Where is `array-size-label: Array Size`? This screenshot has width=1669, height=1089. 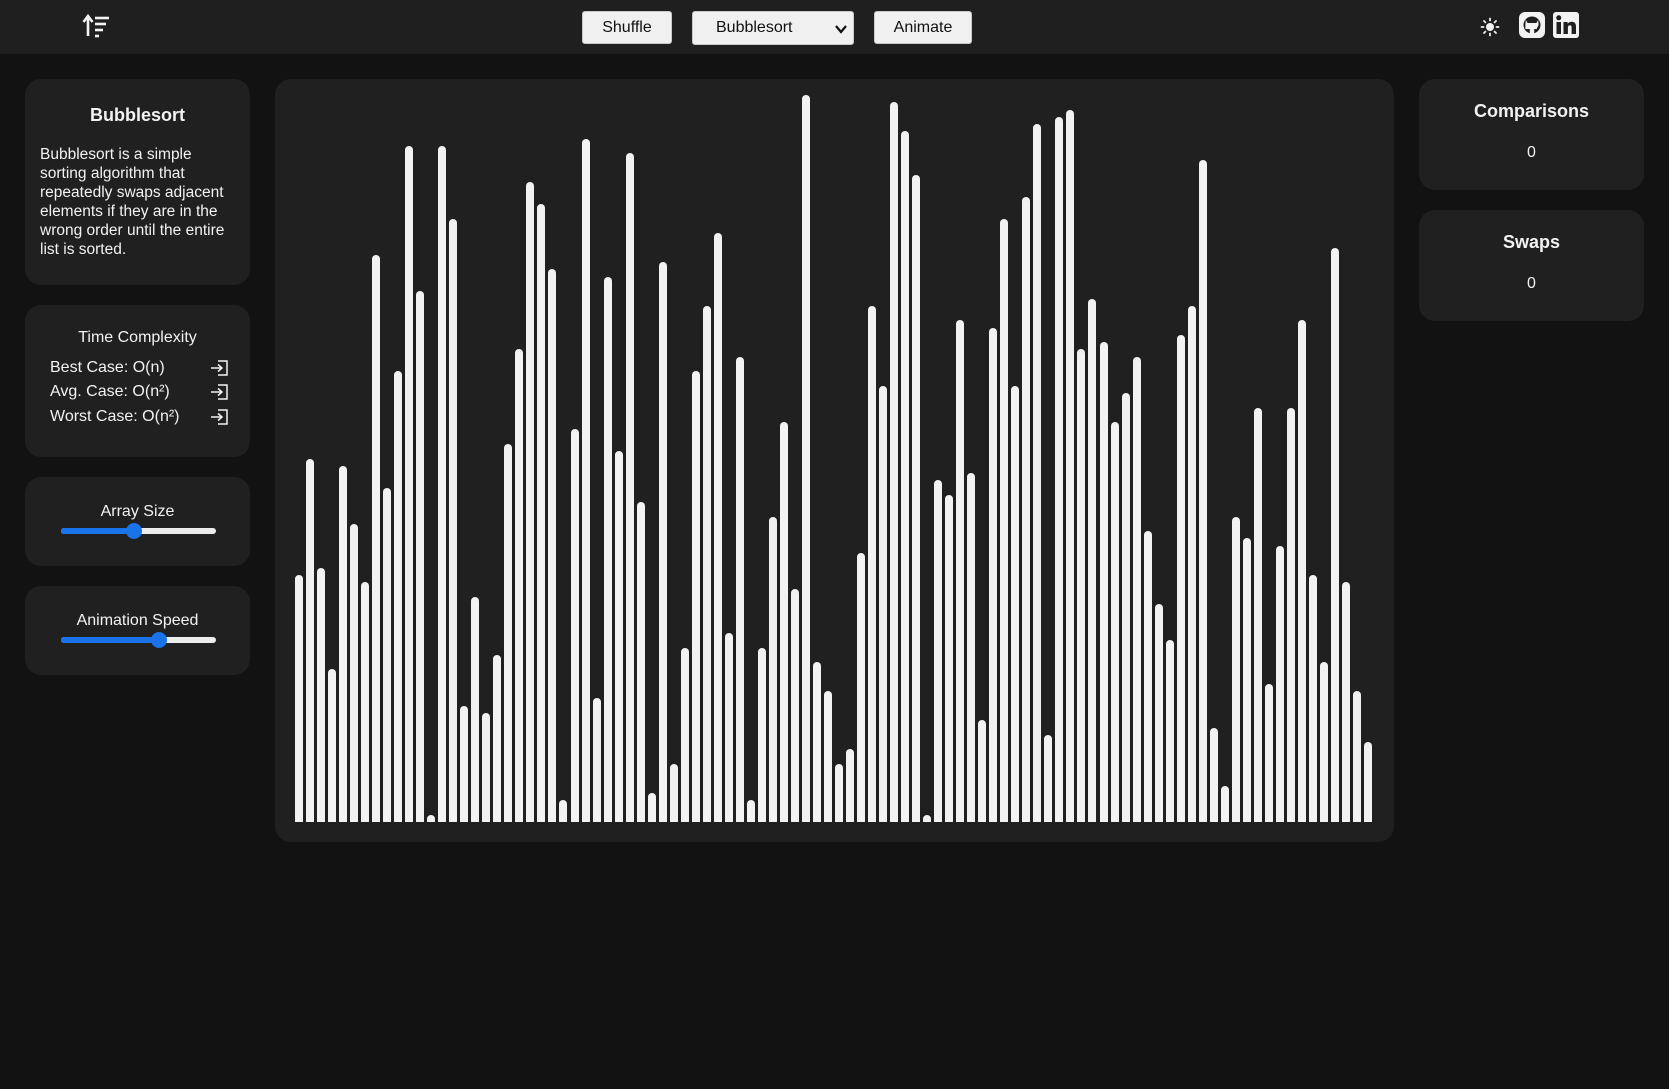 array-size-label: Array Size is located at coordinates (137, 511).